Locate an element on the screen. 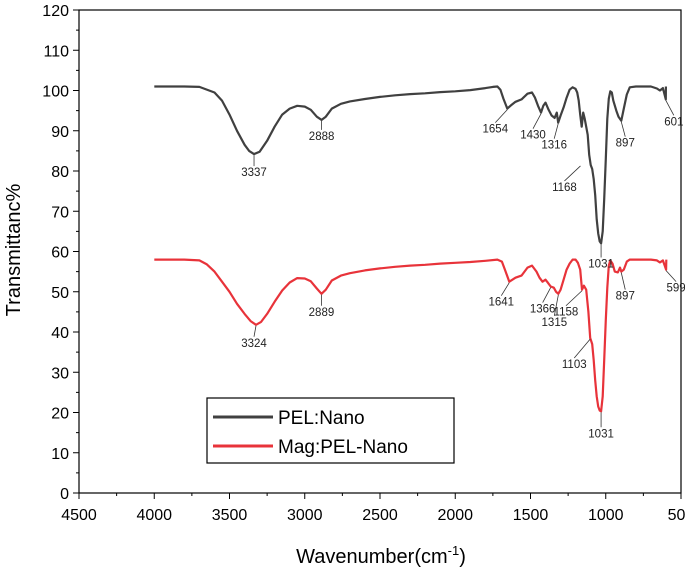 The height and width of the screenshot is (572, 685). x-tick-label: 4000 is located at coordinates (154, 515).